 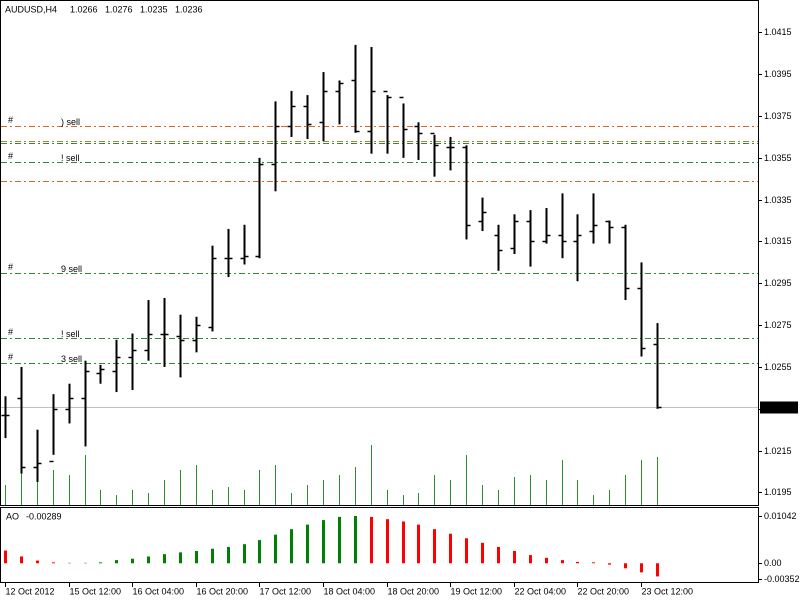 What do you see at coordinates (71, 269) in the screenshot?
I see `order-label: 9 sell` at bounding box center [71, 269].